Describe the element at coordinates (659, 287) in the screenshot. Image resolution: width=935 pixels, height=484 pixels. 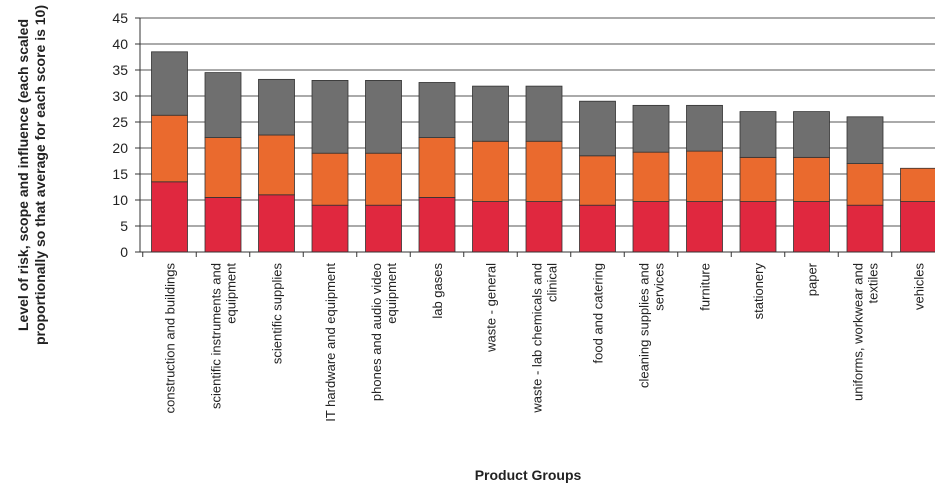
I see `x-tick-label: services` at that location.